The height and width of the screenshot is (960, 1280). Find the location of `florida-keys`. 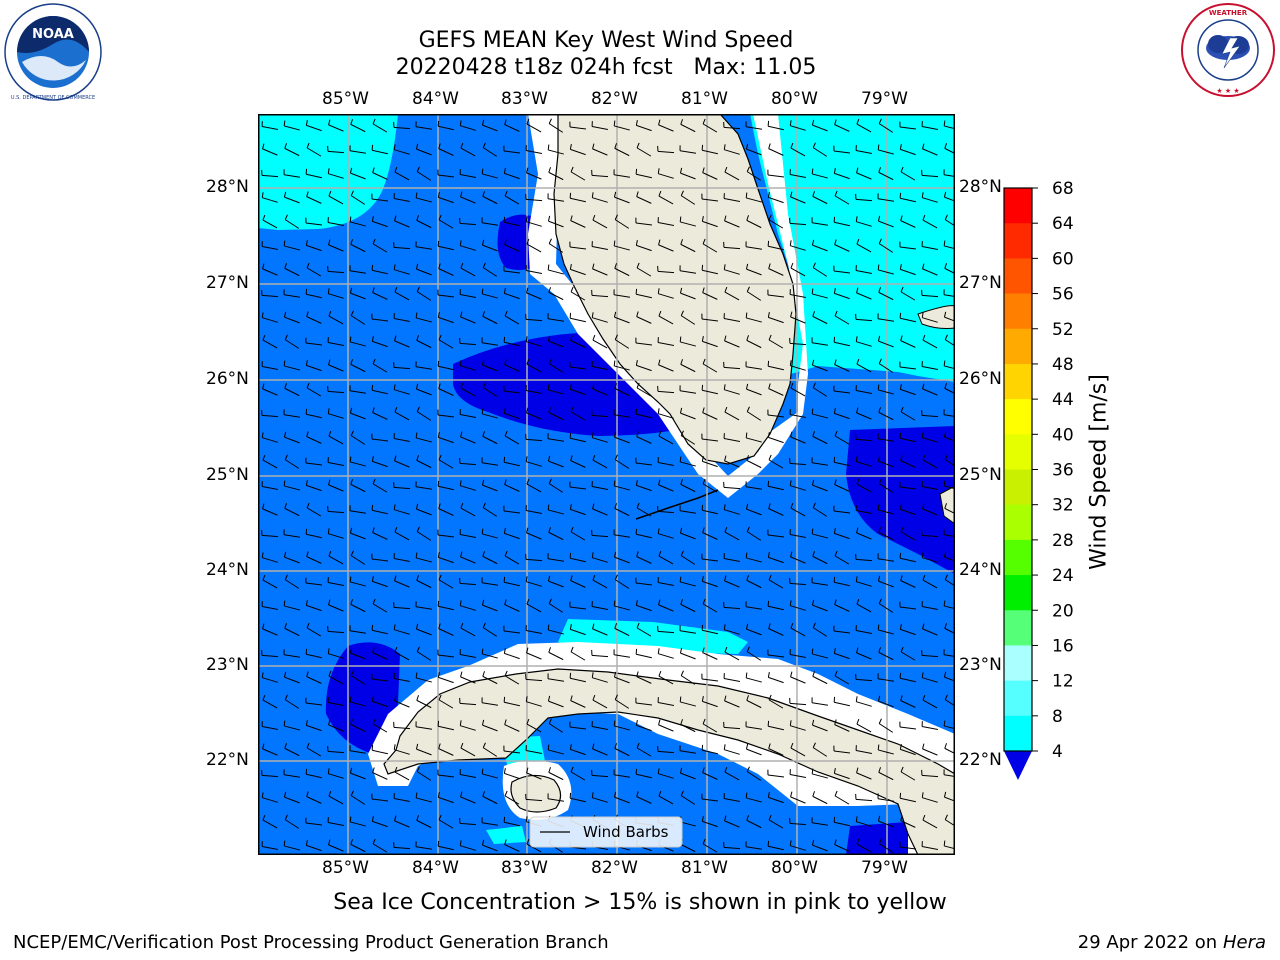

florida-keys is located at coordinates (677, 504).